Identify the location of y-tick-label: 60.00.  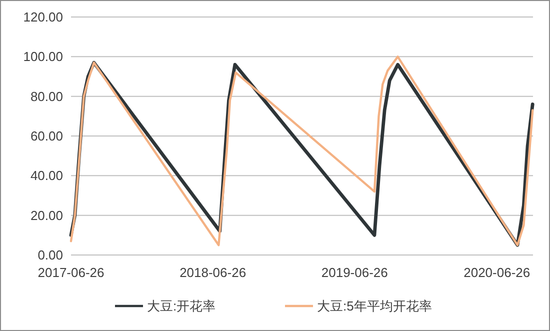
(46, 136).